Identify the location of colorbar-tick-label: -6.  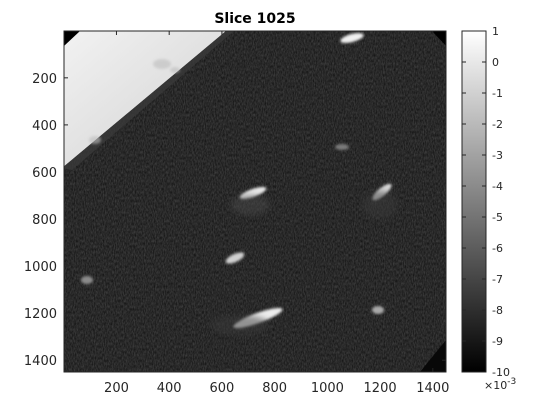
(497, 248).